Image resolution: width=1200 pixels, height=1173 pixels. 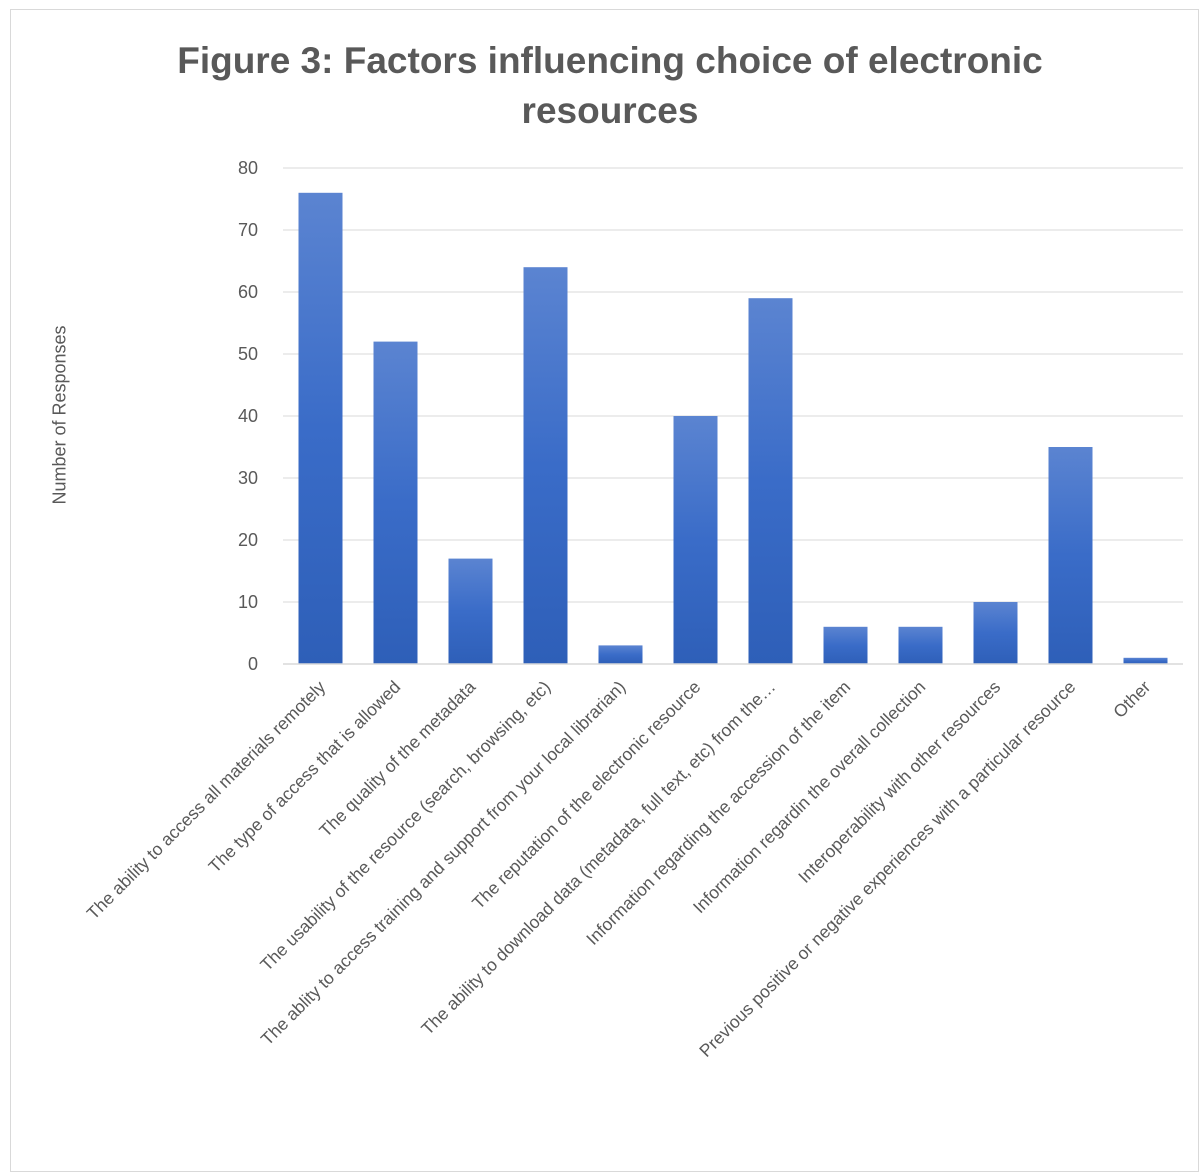 I want to click on y-tick-label: 50, so click(x=248, y=354).